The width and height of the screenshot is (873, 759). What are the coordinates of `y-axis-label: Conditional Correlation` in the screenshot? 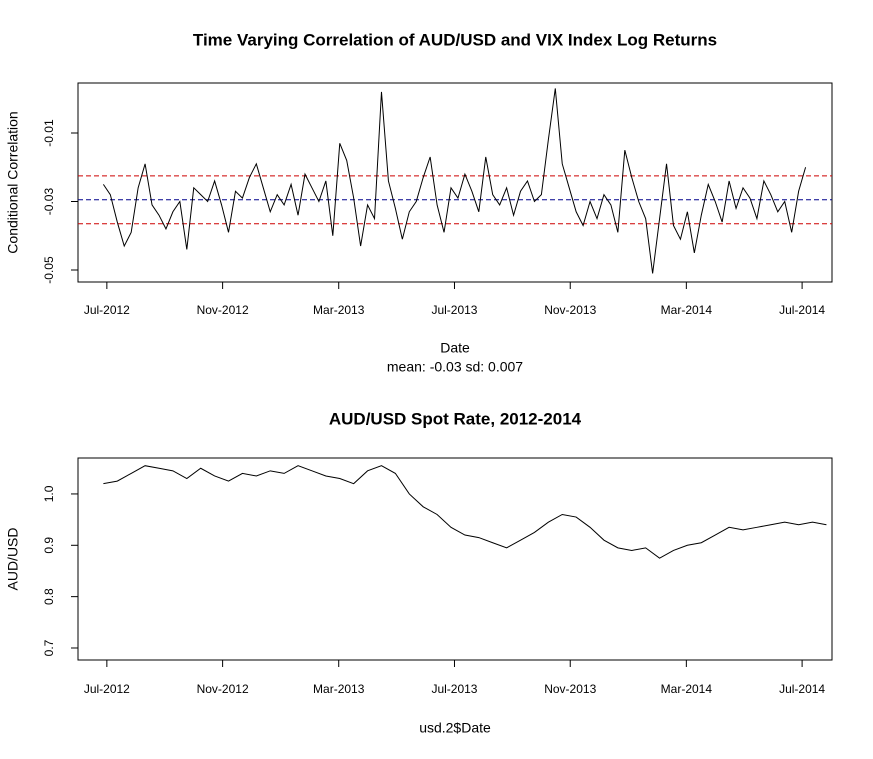 It's located at (13, 182).